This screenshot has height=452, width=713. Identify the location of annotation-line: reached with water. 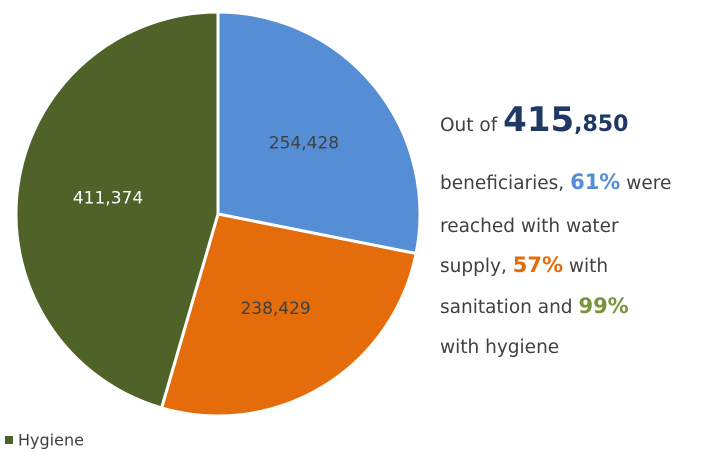
(576, 227).